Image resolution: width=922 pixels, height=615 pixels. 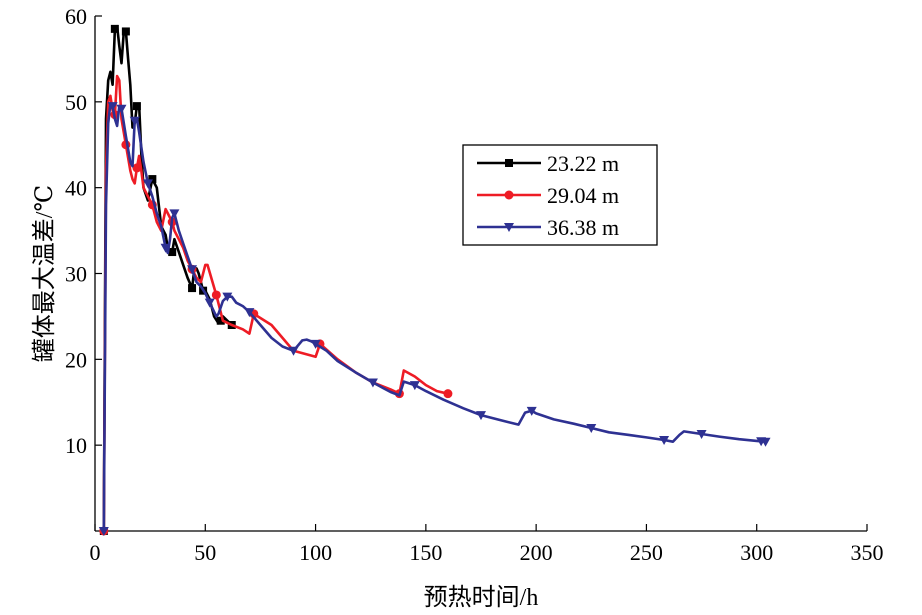 What do you see at coordinates (481, 597) in the screenshot?
I see `x-axis-title: 预热时间/h` at bounding box center [481, 597].